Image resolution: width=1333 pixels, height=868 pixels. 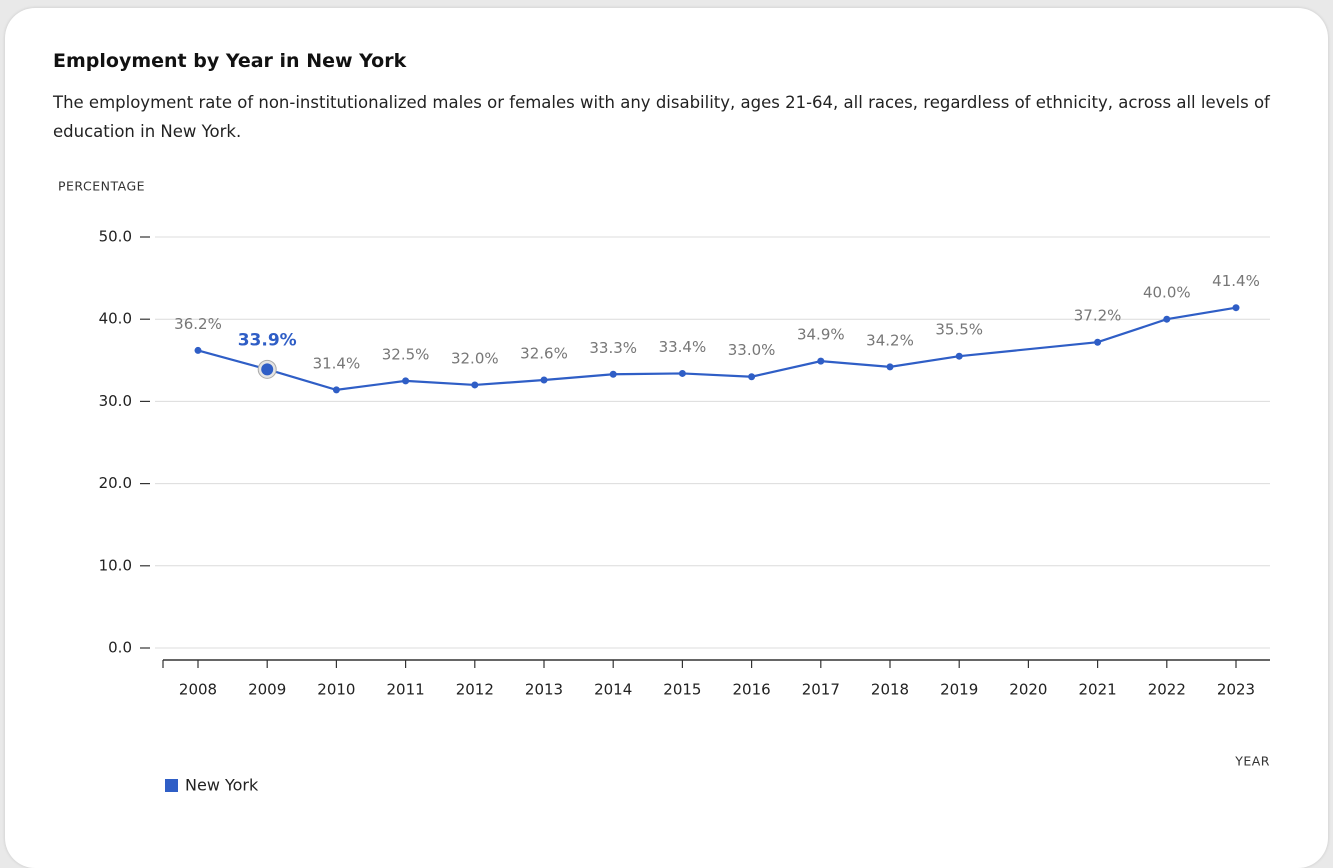 I want to click on x-tick-label: 2008, so click(x=198, y=690).